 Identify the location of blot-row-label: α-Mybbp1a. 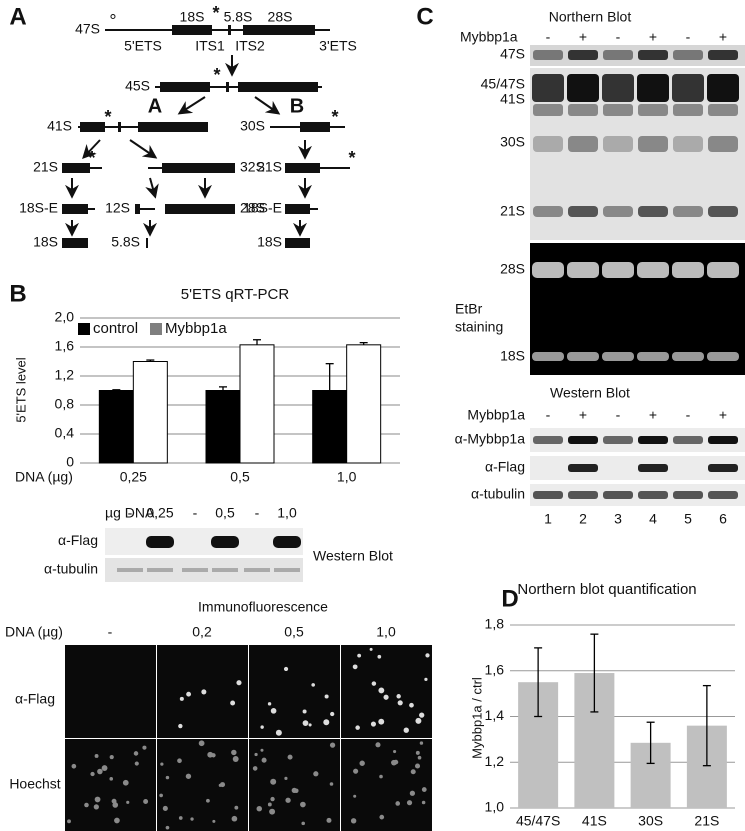
(490, 439).